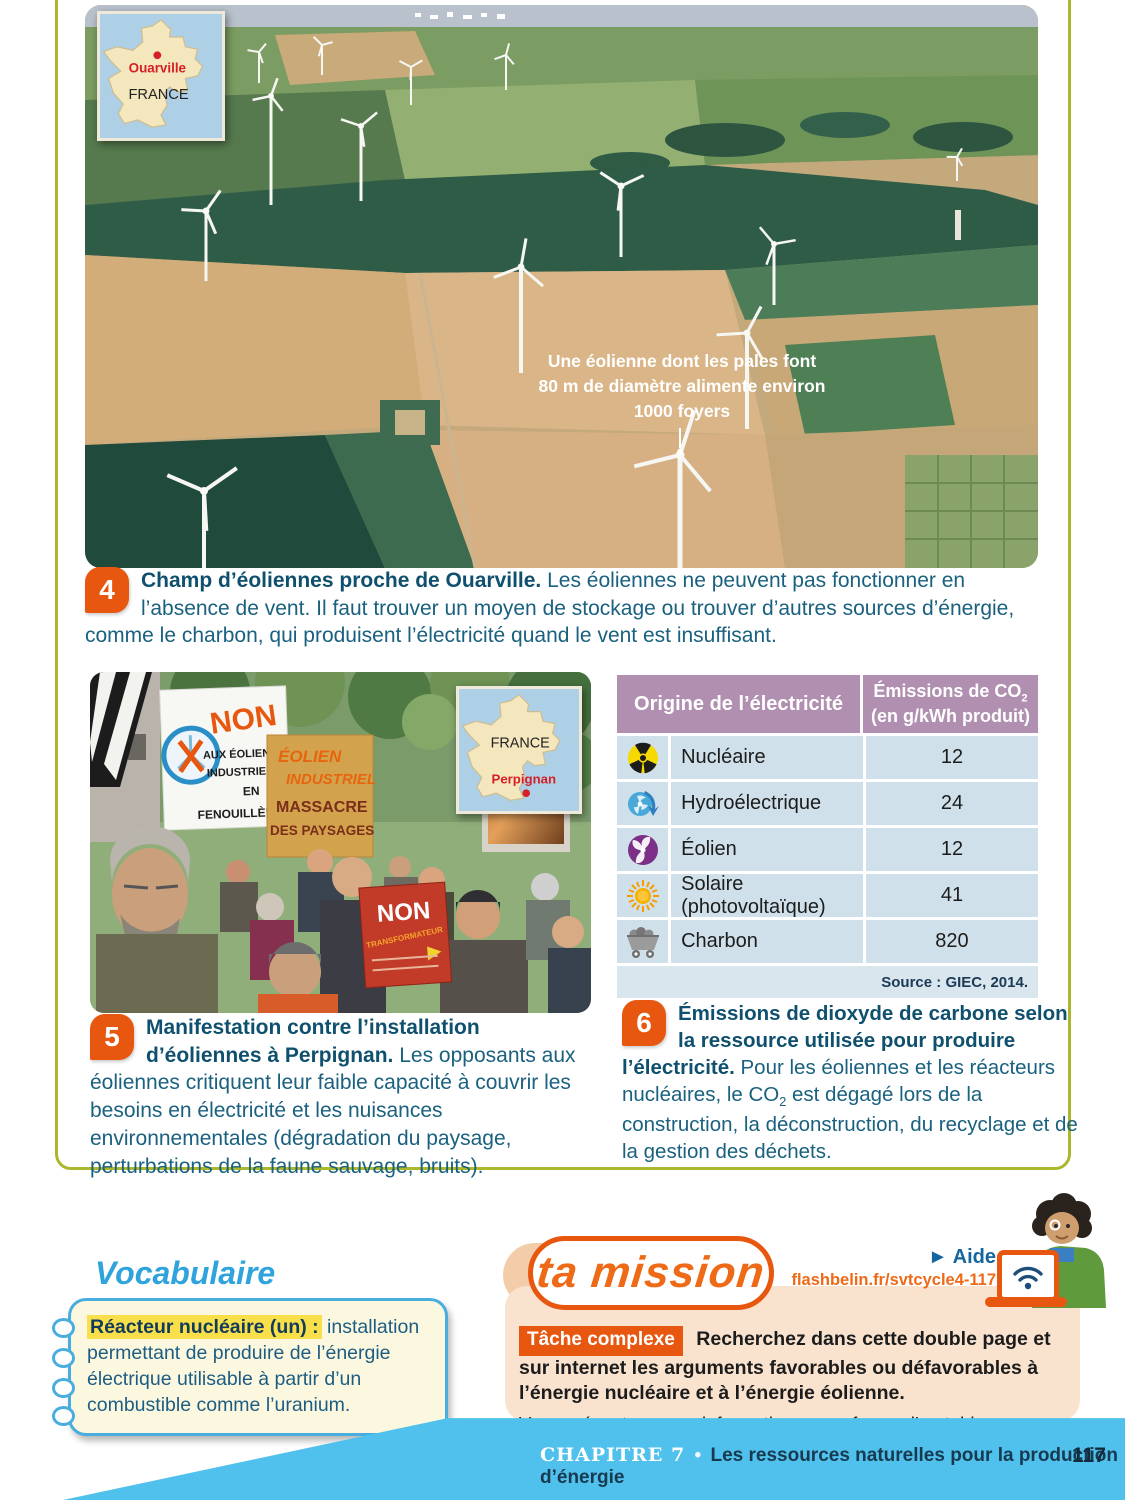  I want to click on row-label: Solaire (photovoltaïque), so click(767, 895).